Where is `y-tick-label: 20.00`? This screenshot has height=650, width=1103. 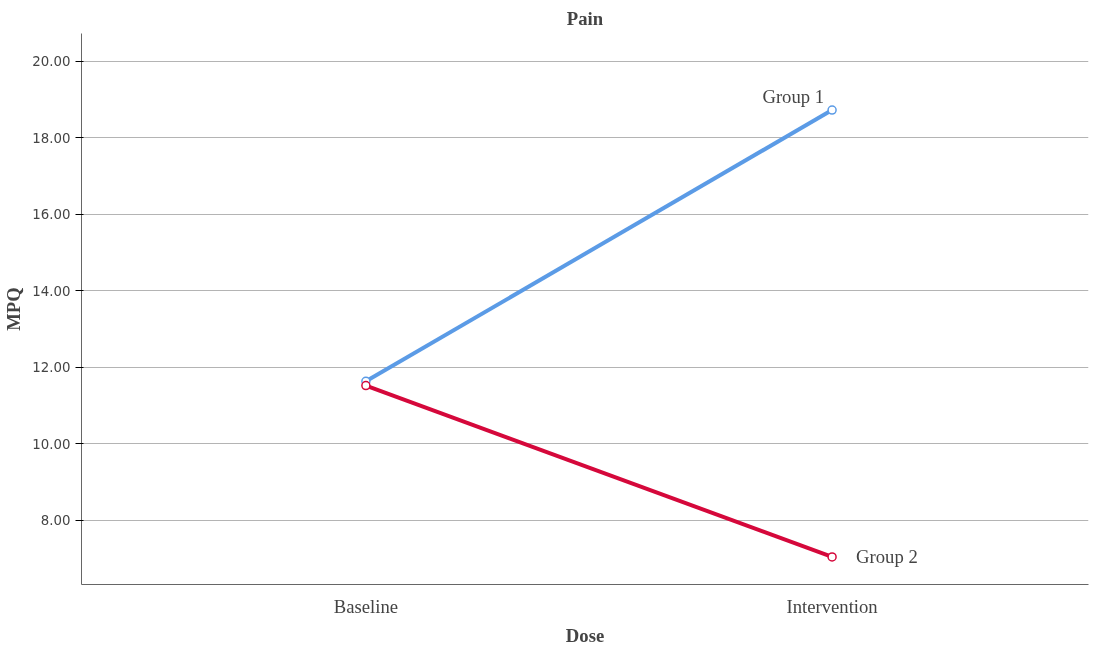
y-tick-label: 20.00 is located at coordinates (51, 62).